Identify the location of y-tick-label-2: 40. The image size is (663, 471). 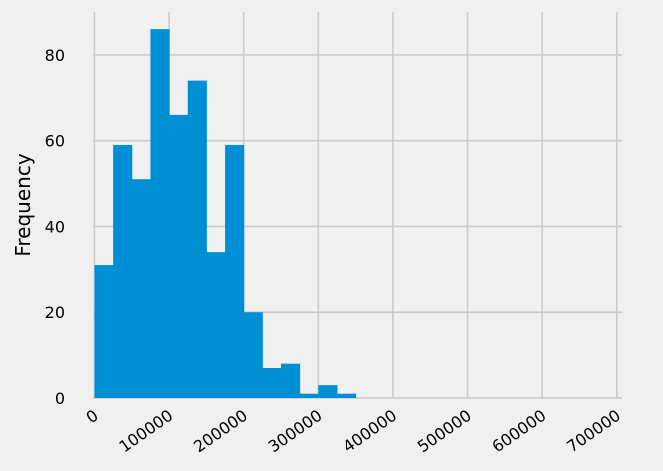
(55, 226).